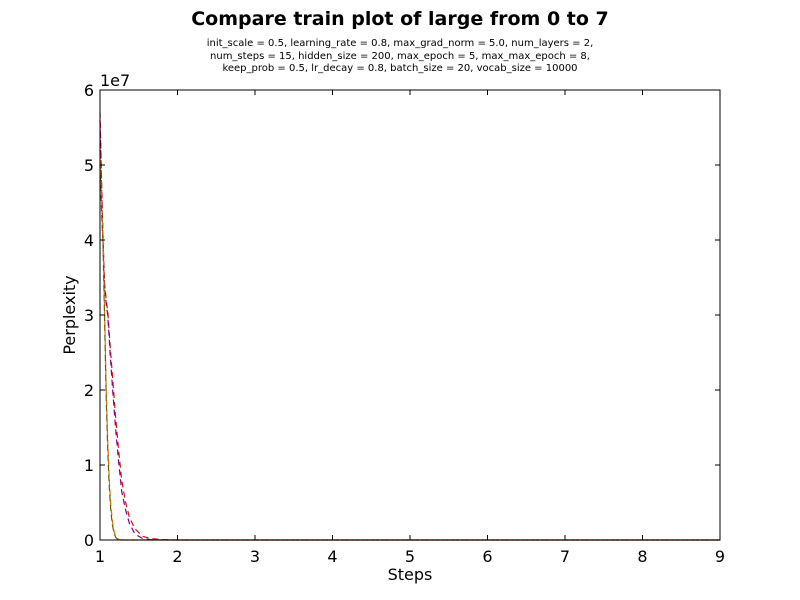 This screenshot has width=800, height=600. Describe the element at coordinates (89, 465) in the screenshot. I see `y-tick-label: 1` at that location.